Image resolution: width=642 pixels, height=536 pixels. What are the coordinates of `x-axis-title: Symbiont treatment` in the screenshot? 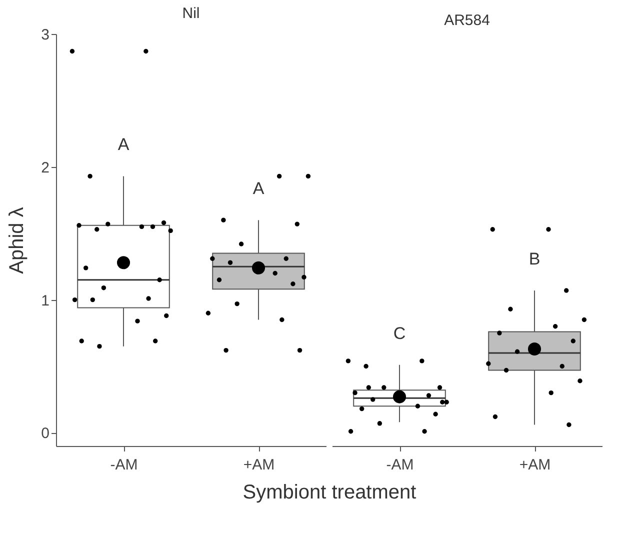 It's located at (329, 493).